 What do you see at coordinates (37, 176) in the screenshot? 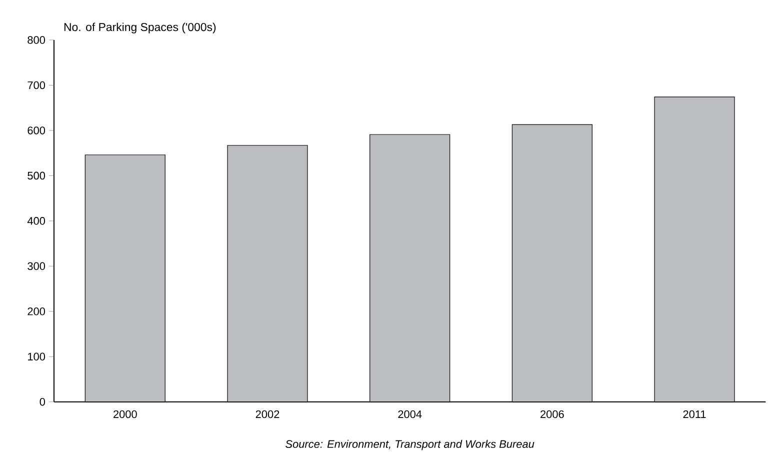
I see `y-tick-label: 500` at bounding box center [37, 176].